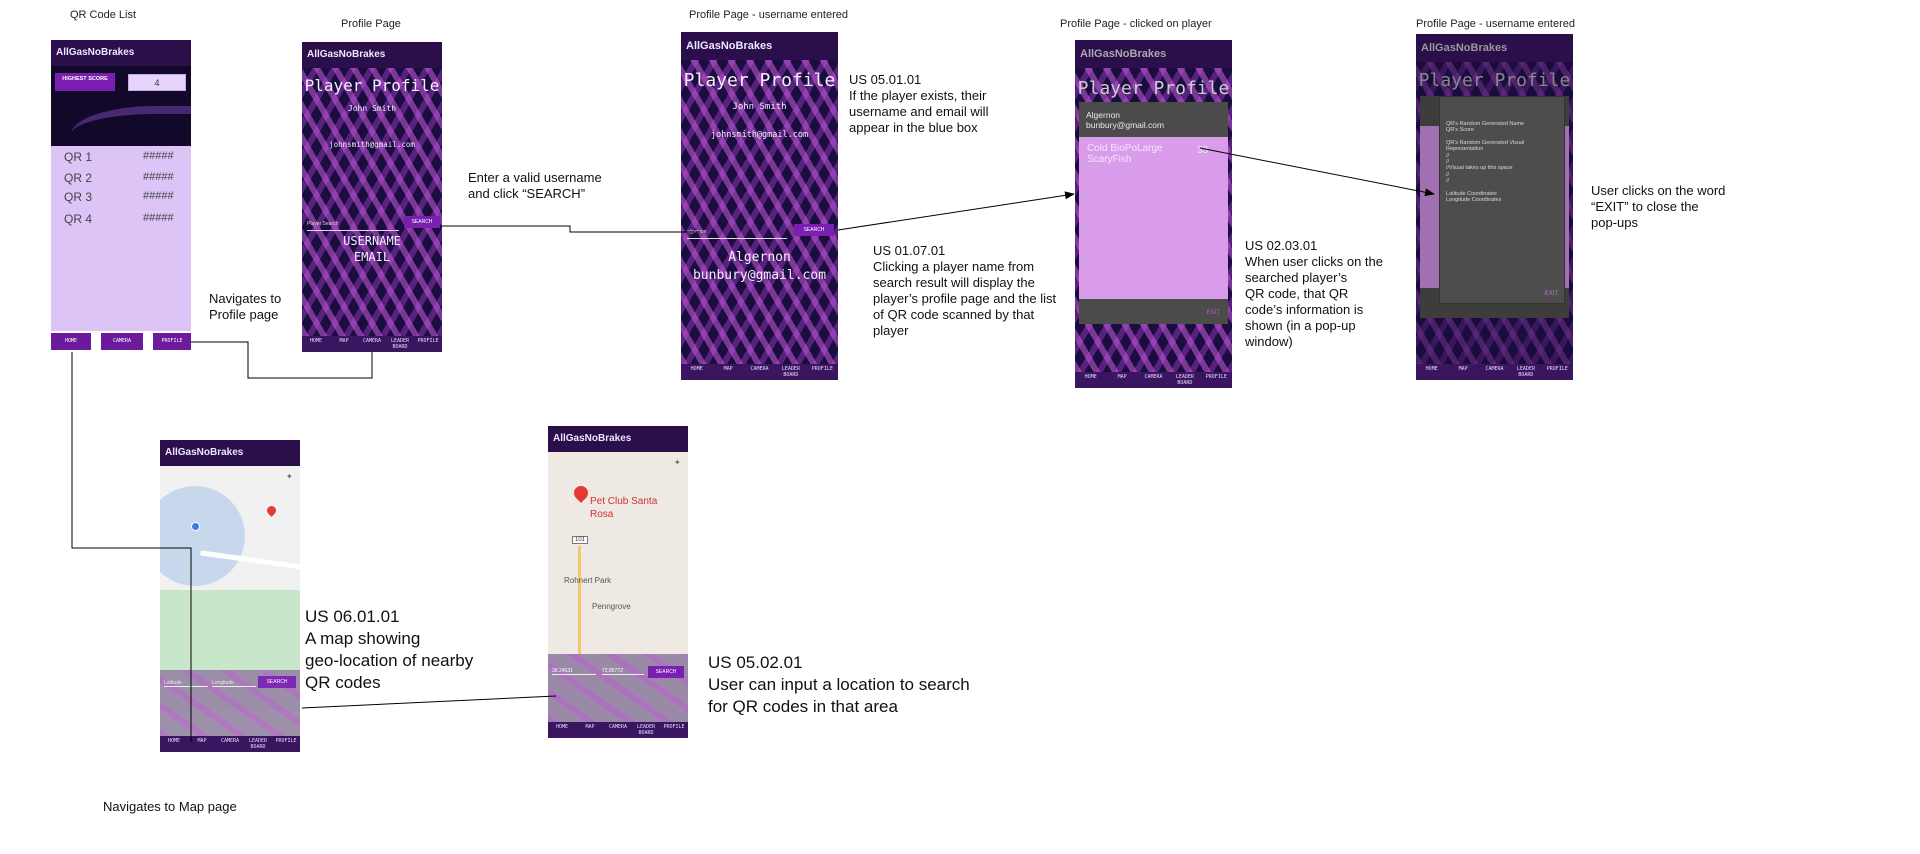  What do you see at coordinates (71, 341) in the screenshot?
I see `home-button: HOME` at bounding box center [71, 341].